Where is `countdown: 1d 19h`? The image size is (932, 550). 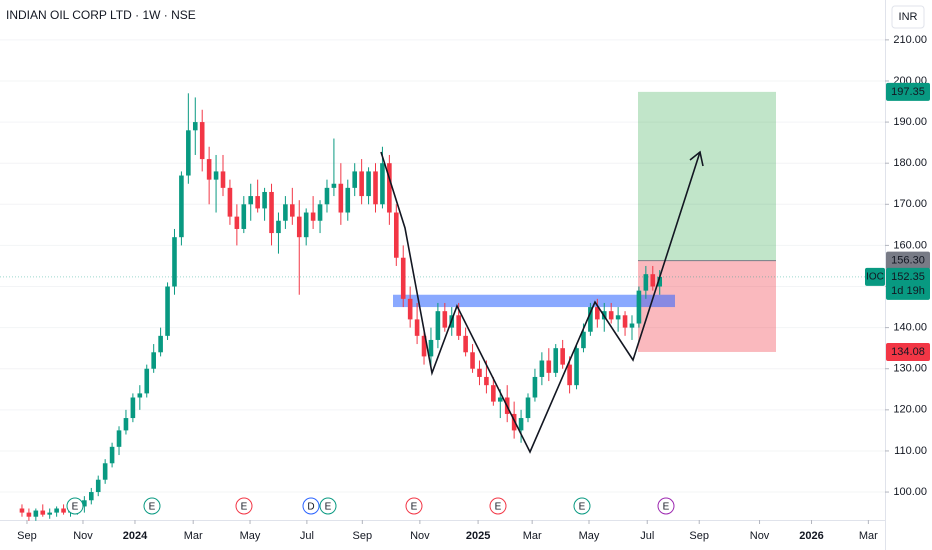
countdown: 1d 19h is located at coordinates (908, 291).